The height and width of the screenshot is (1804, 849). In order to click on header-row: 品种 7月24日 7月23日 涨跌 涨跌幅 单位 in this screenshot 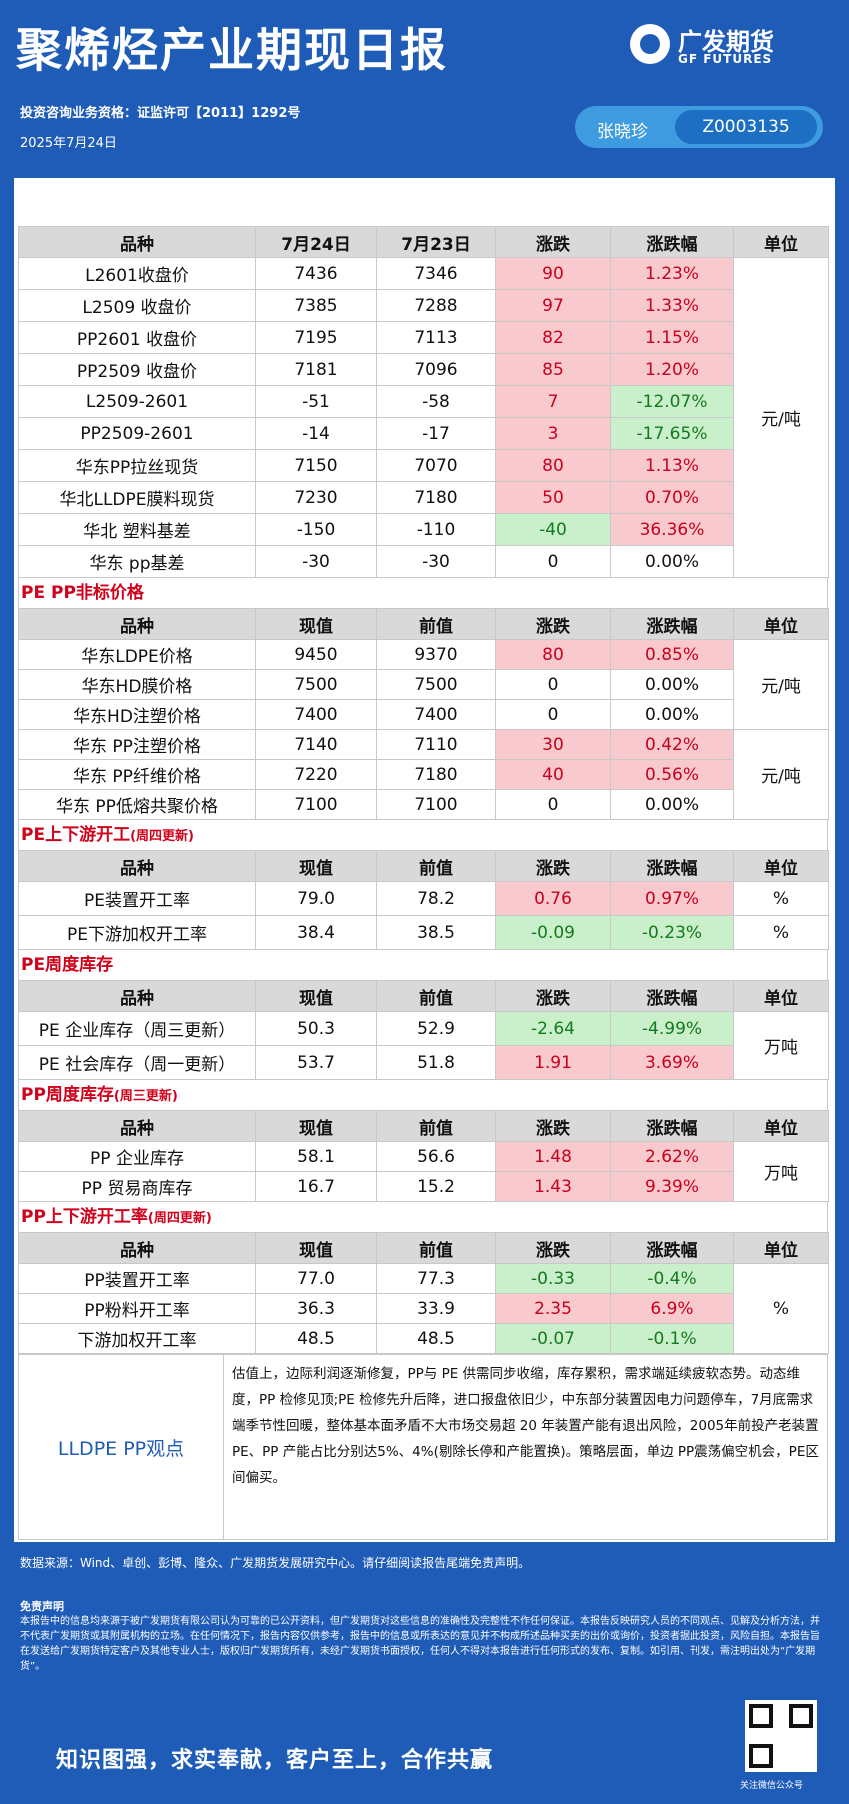, I will do `click(423, 242)`.